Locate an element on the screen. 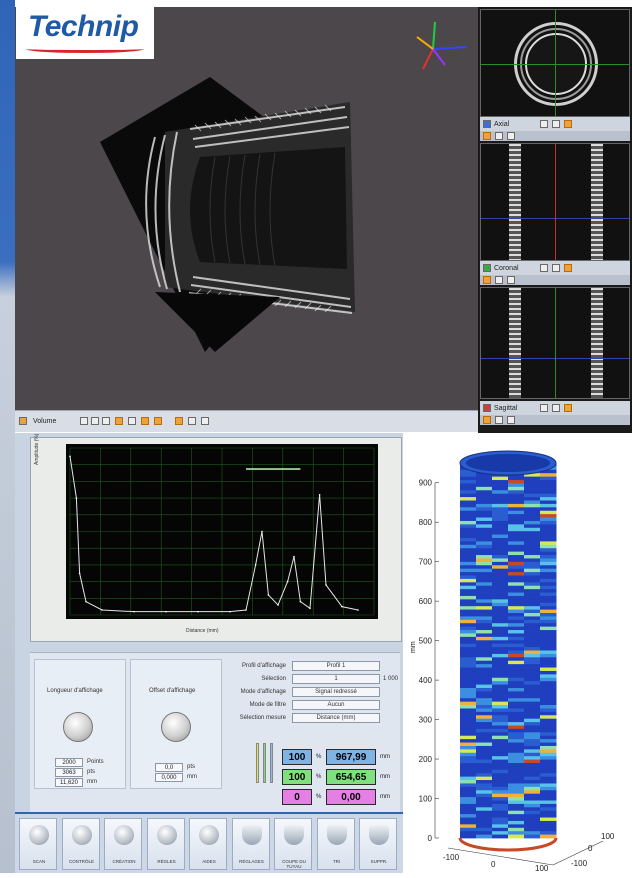  sagittal-view is located at coordinates (555, 343).